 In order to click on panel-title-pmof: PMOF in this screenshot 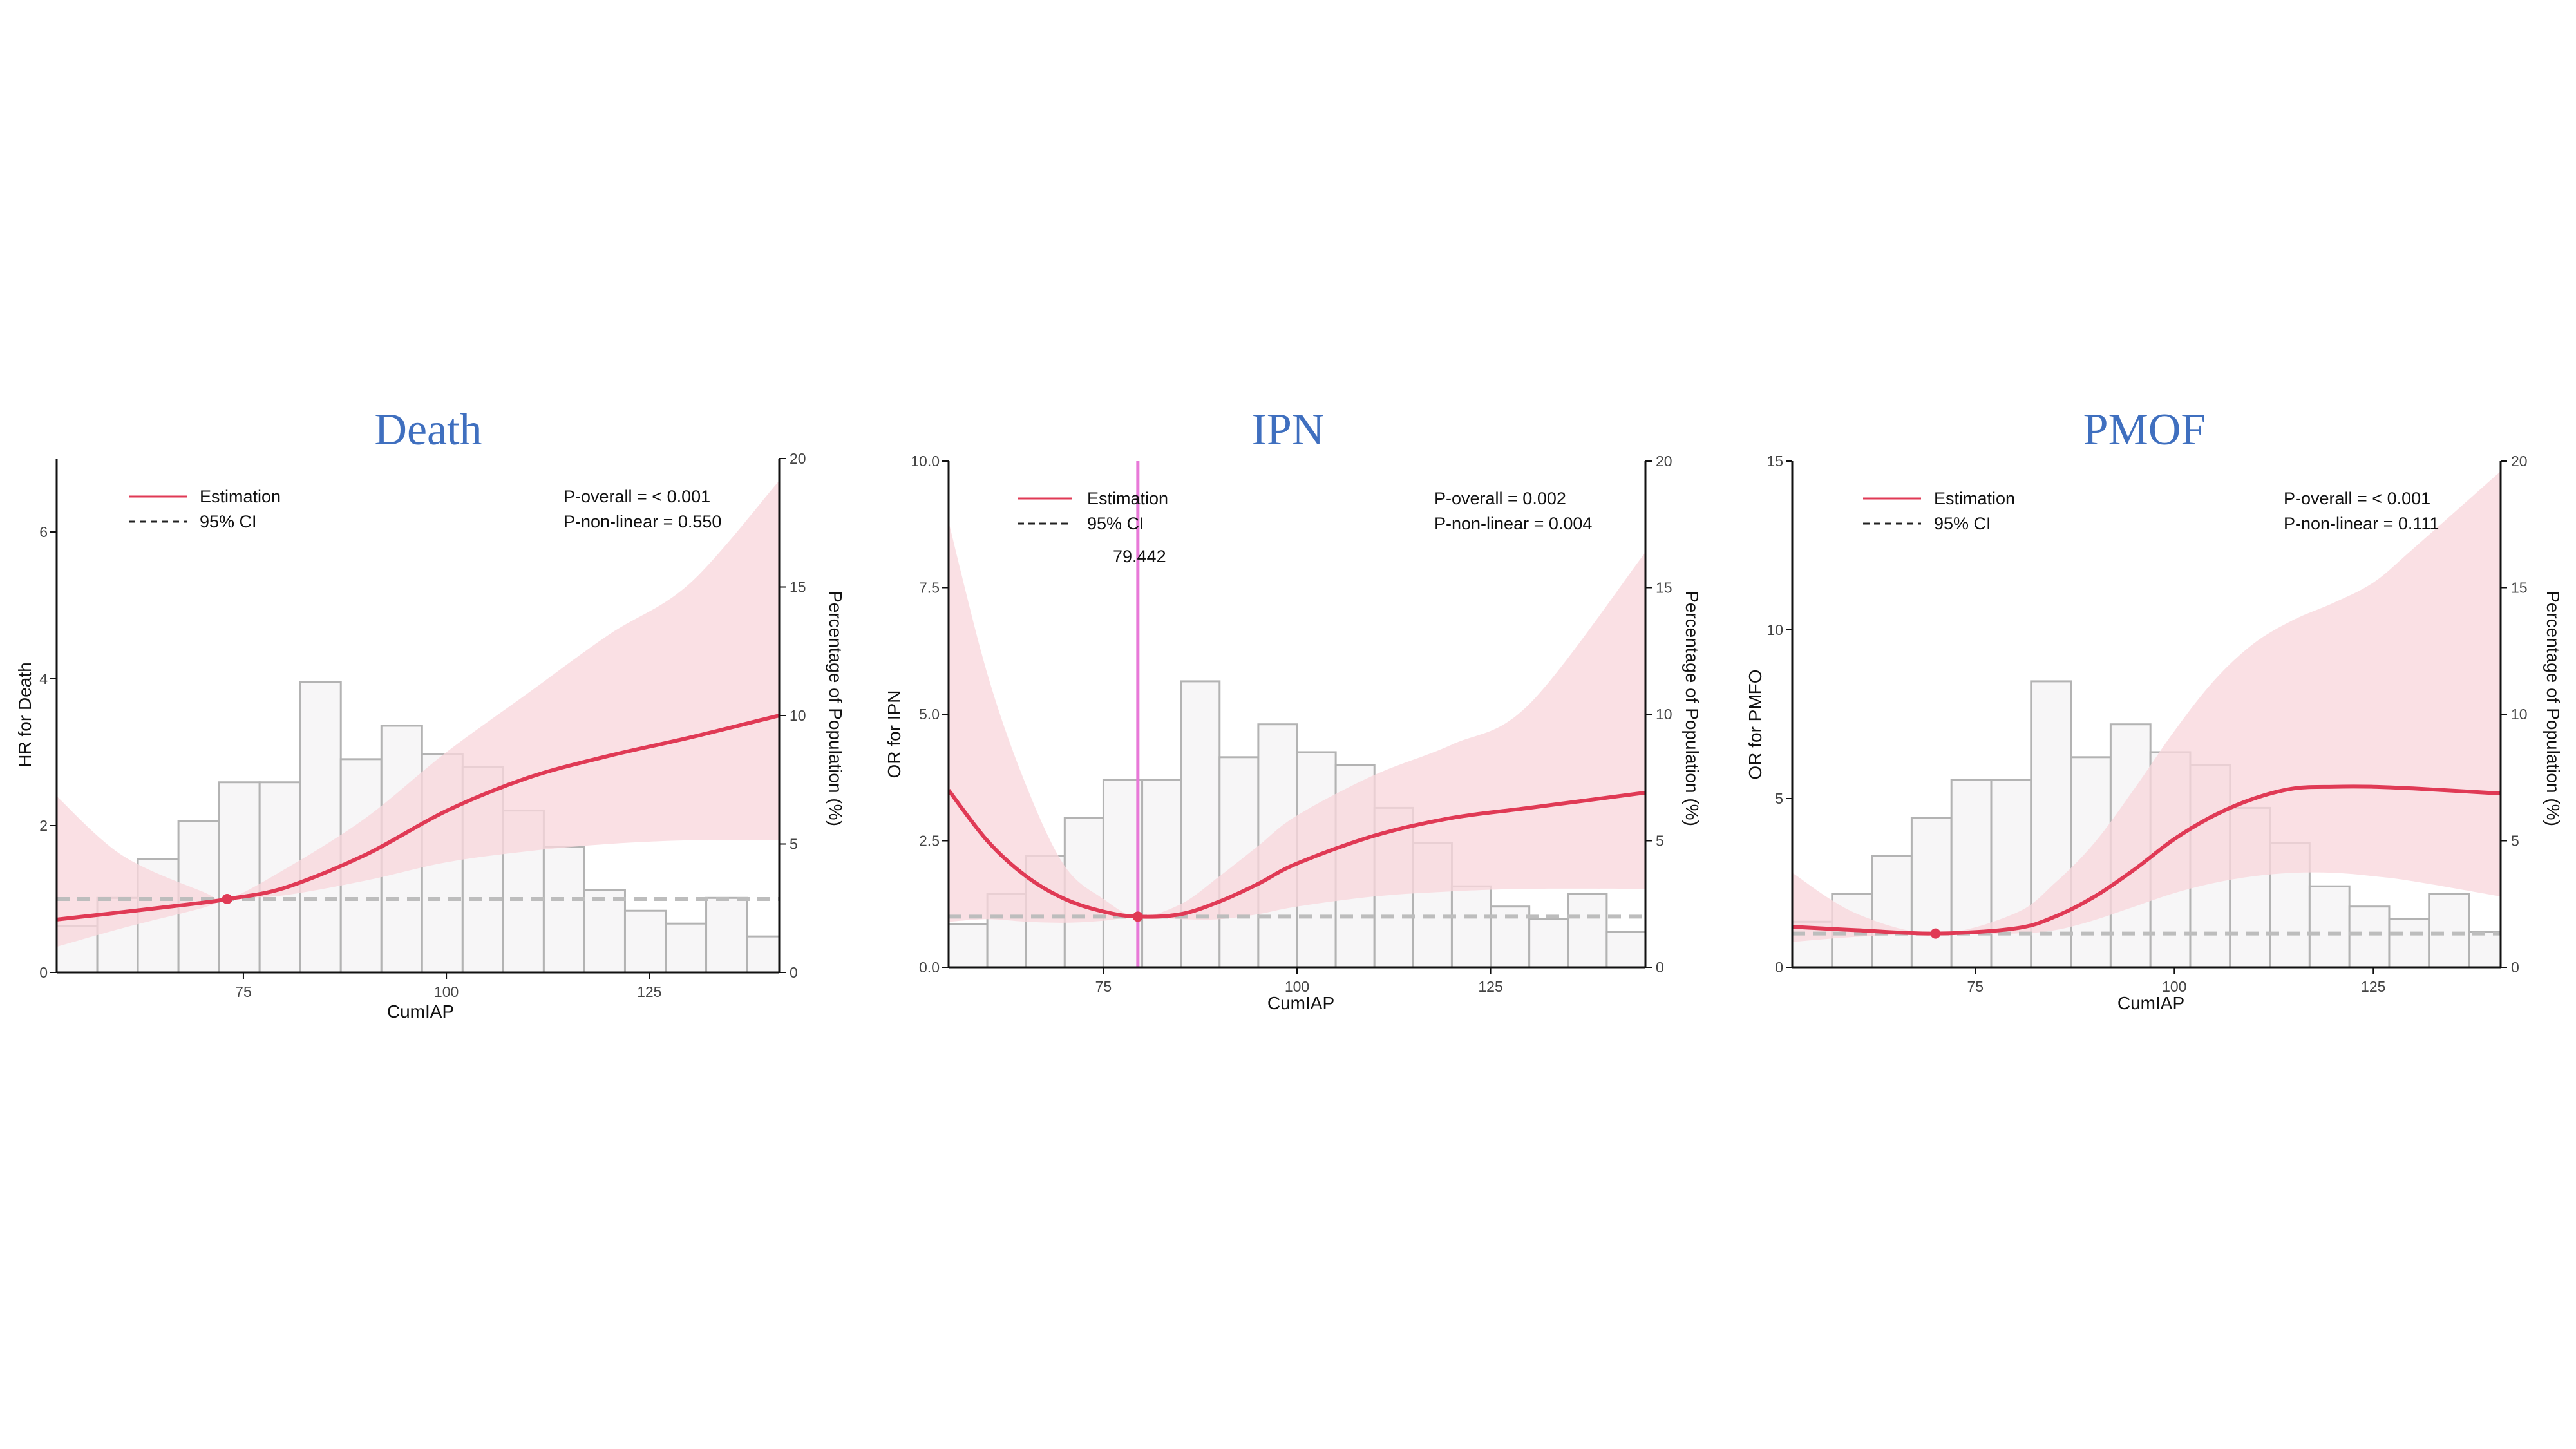, I will do `click(2144, 430)`.